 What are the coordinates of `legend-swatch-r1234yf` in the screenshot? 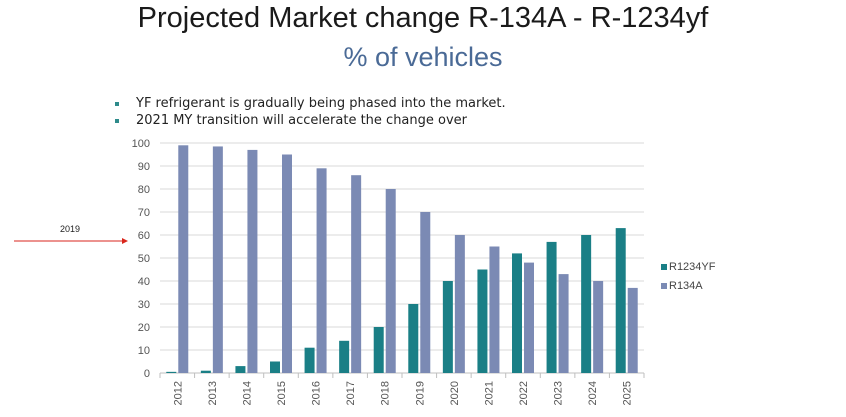 It's located at (664, 266).